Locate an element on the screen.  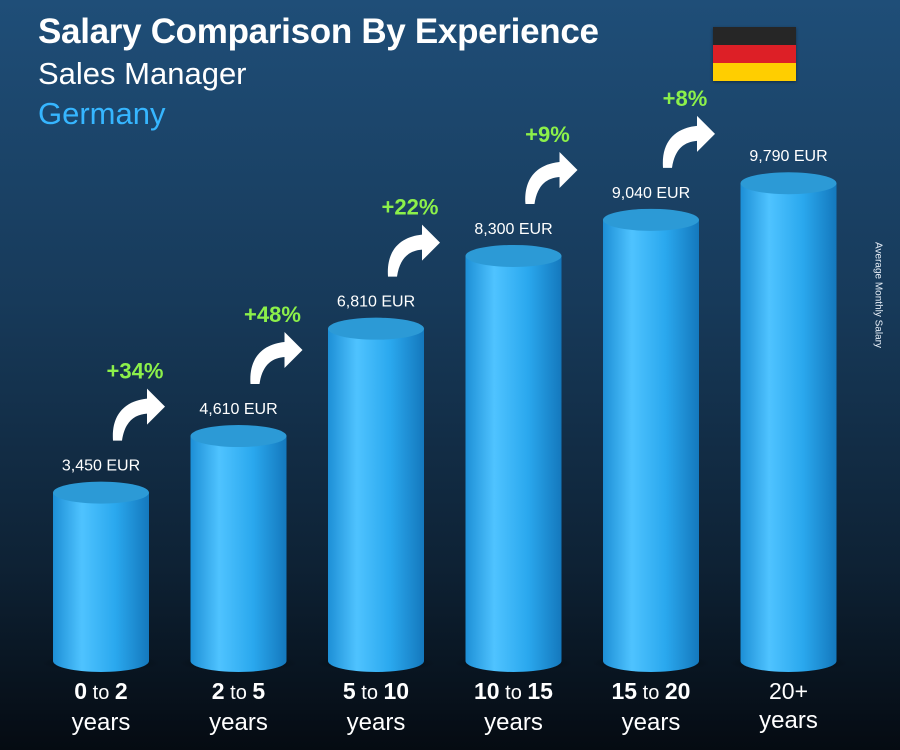
category-range: 10 to 15 is located at coordinates (513, 691).